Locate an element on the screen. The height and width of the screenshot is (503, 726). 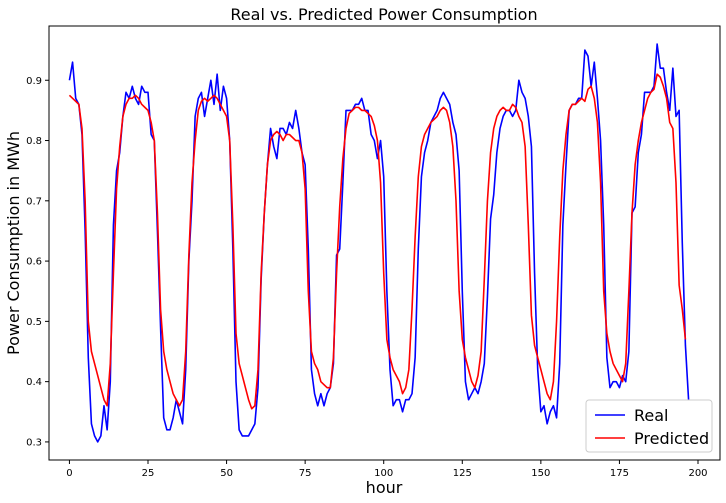
x-tick-label: 200 is located at coordinates (697, 473).